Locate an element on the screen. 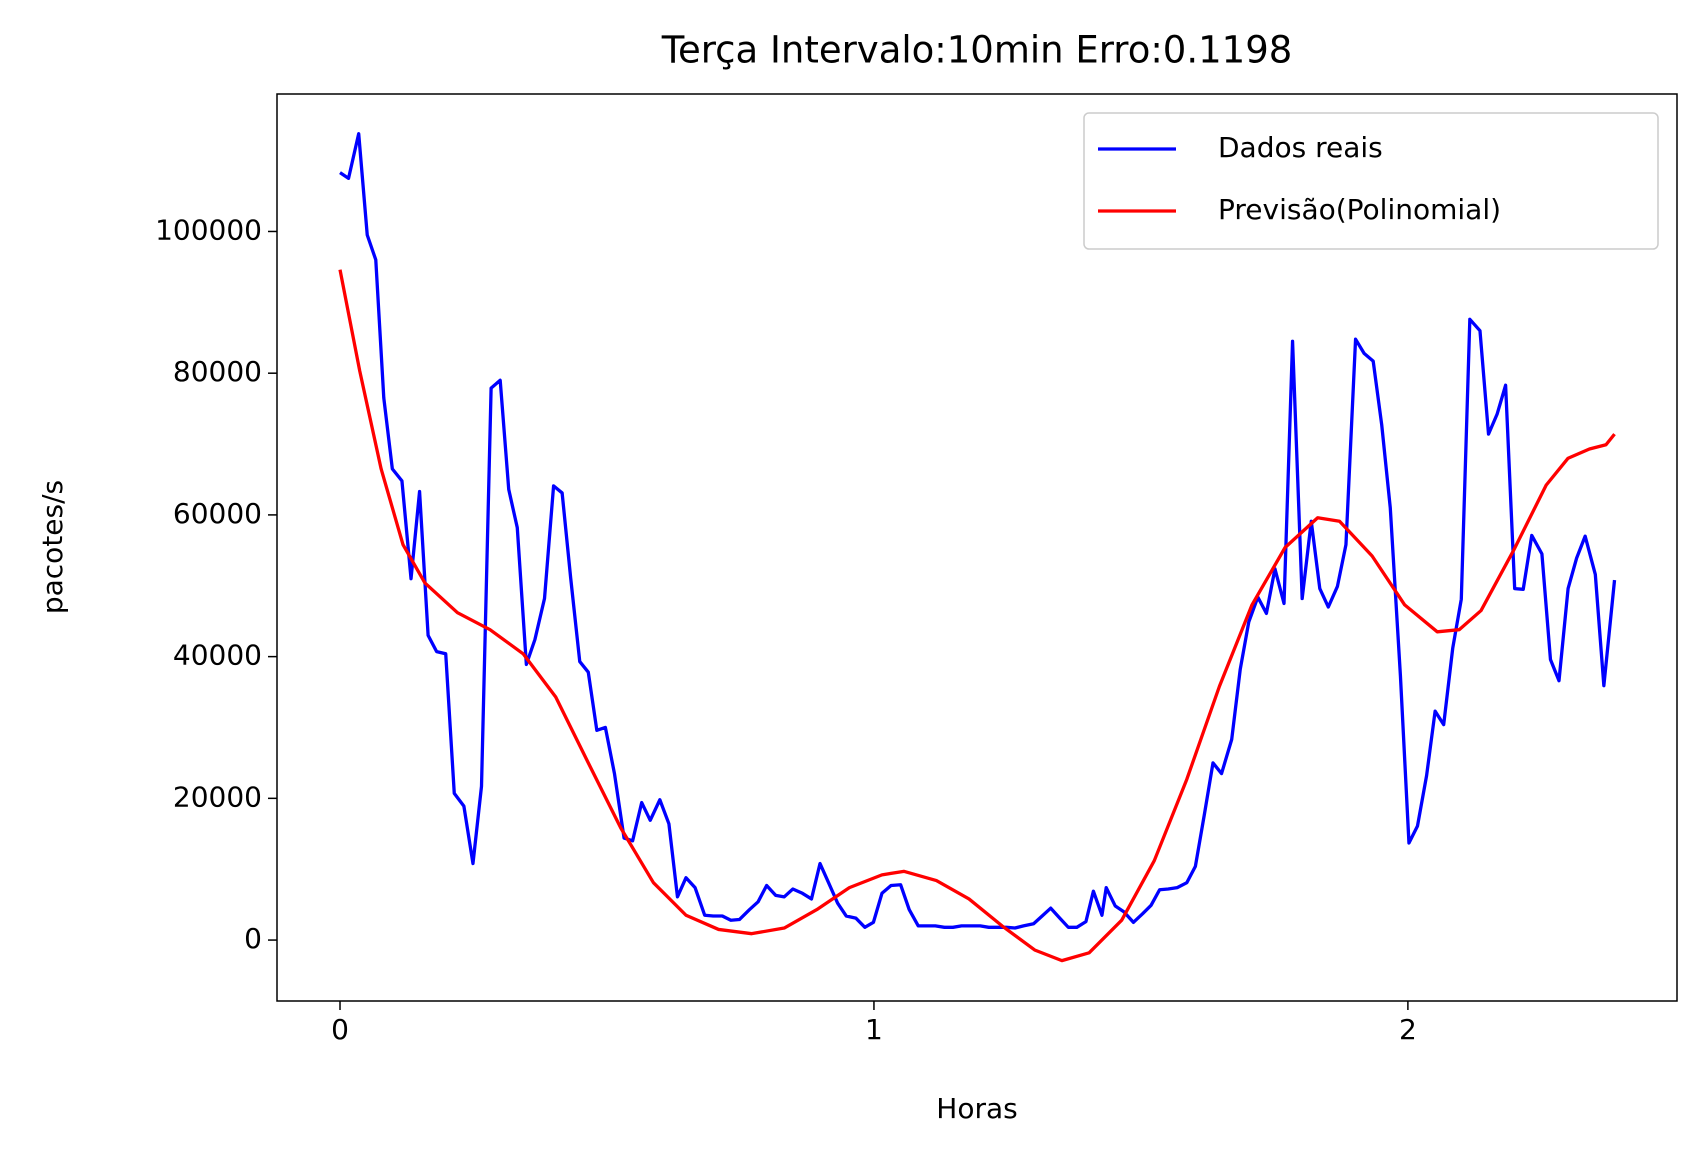 This screenshot has height=1154, width=1699. legend-box is located at coordinates (1371, 181).